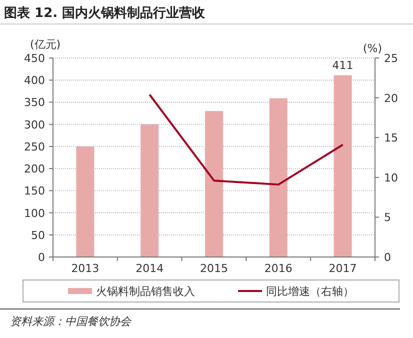  I want to click on y-tick-label: 300, so click(34, 125).